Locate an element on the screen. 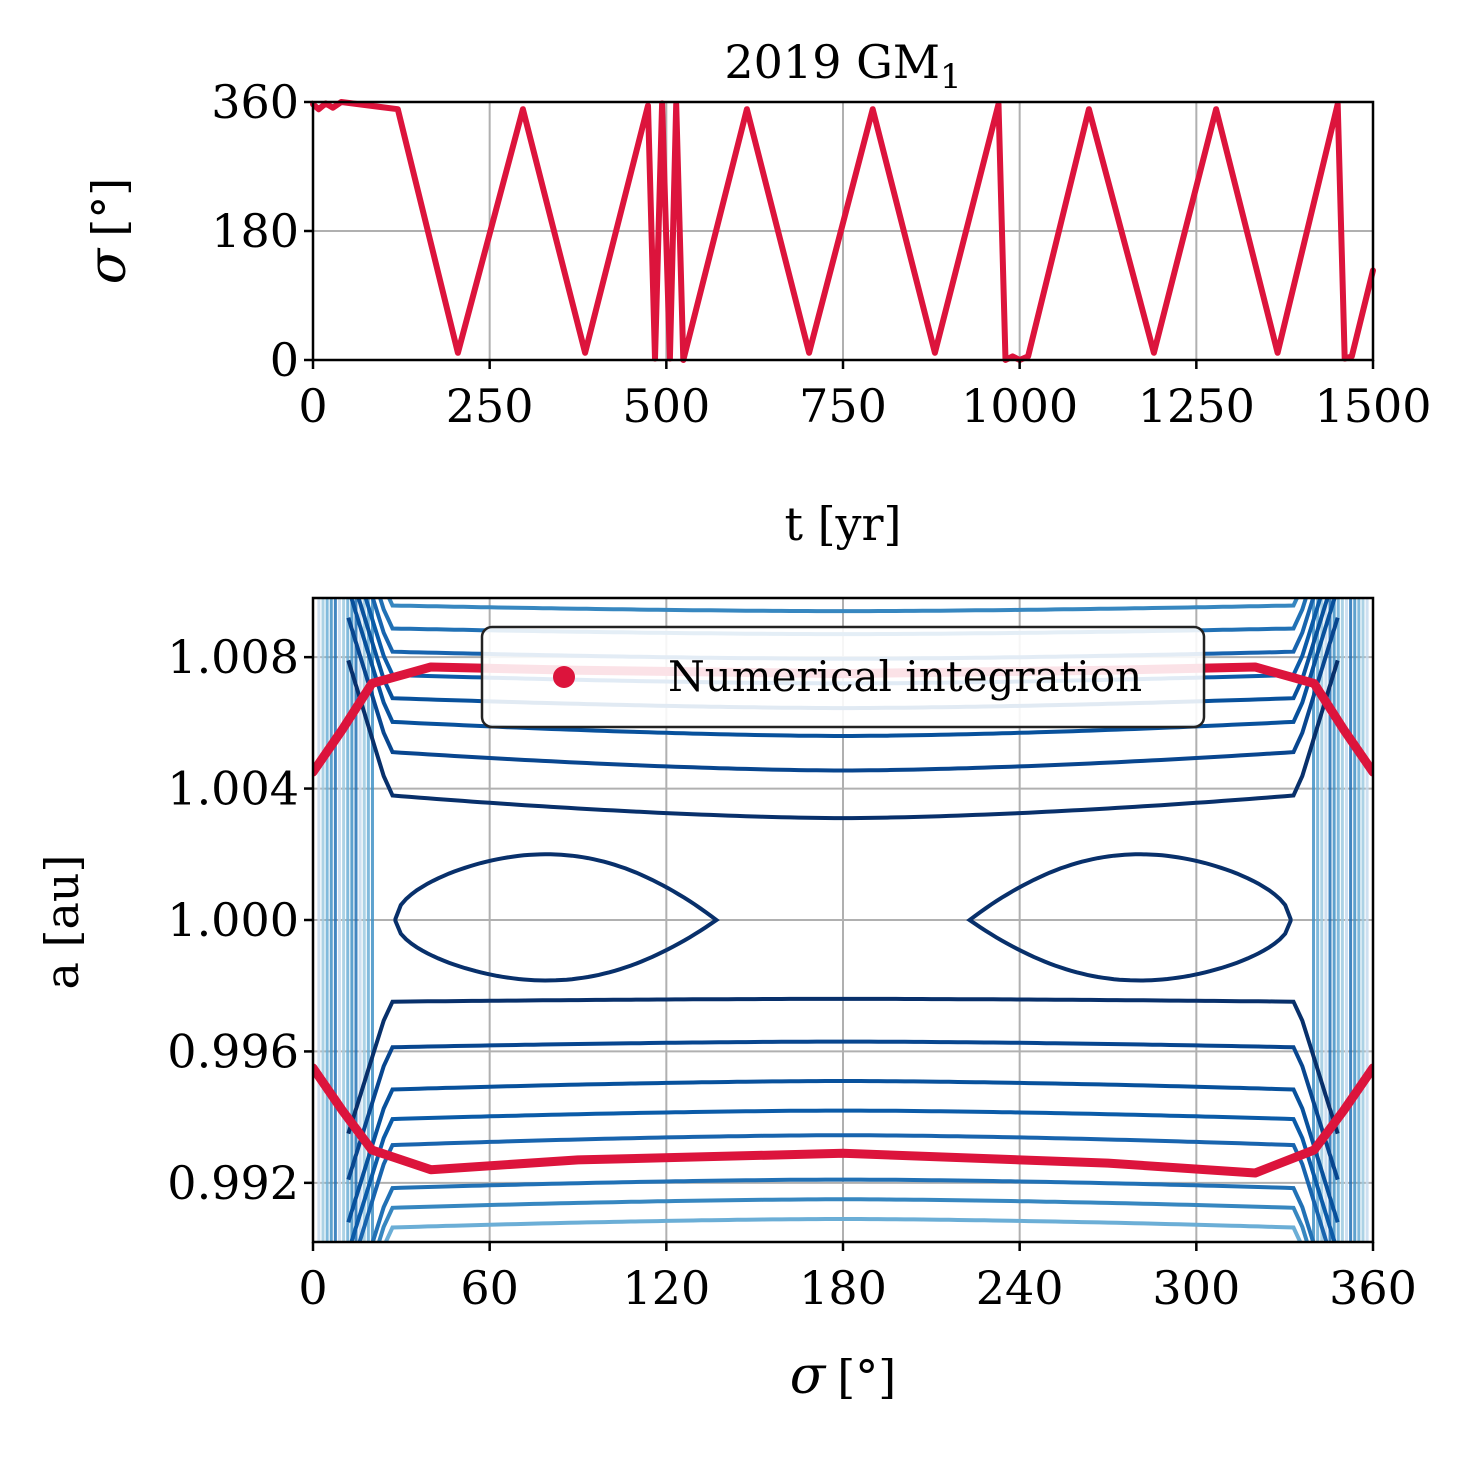 This screenshot has height=1470, width=1470. top-xtick-label: 750 is located at coordinates (843, 406).